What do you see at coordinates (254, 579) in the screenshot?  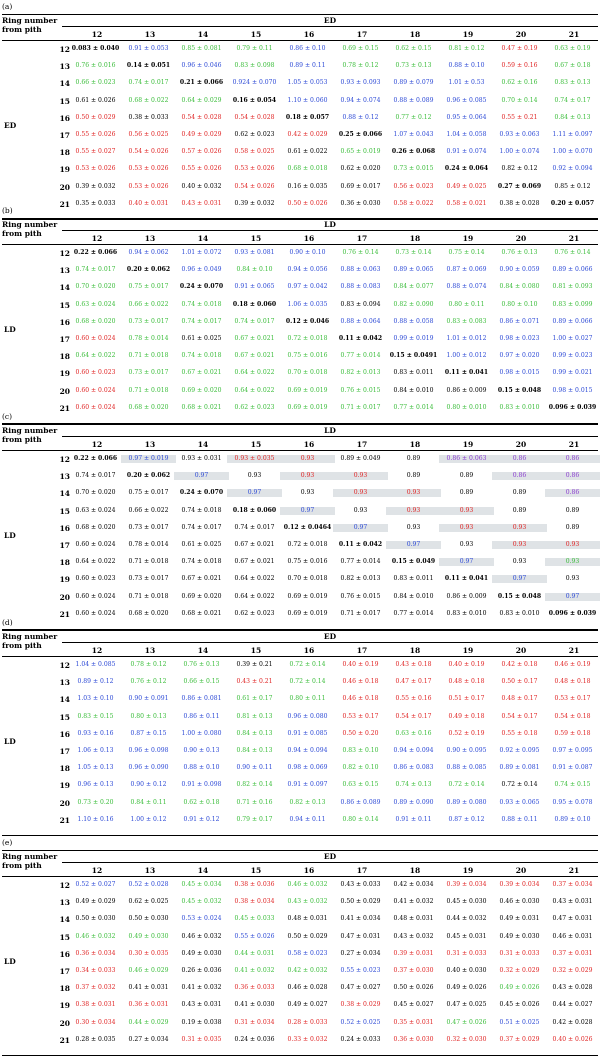 I see `table-cell: 0.64 ± 0.022` at bounding box center [254, 579].